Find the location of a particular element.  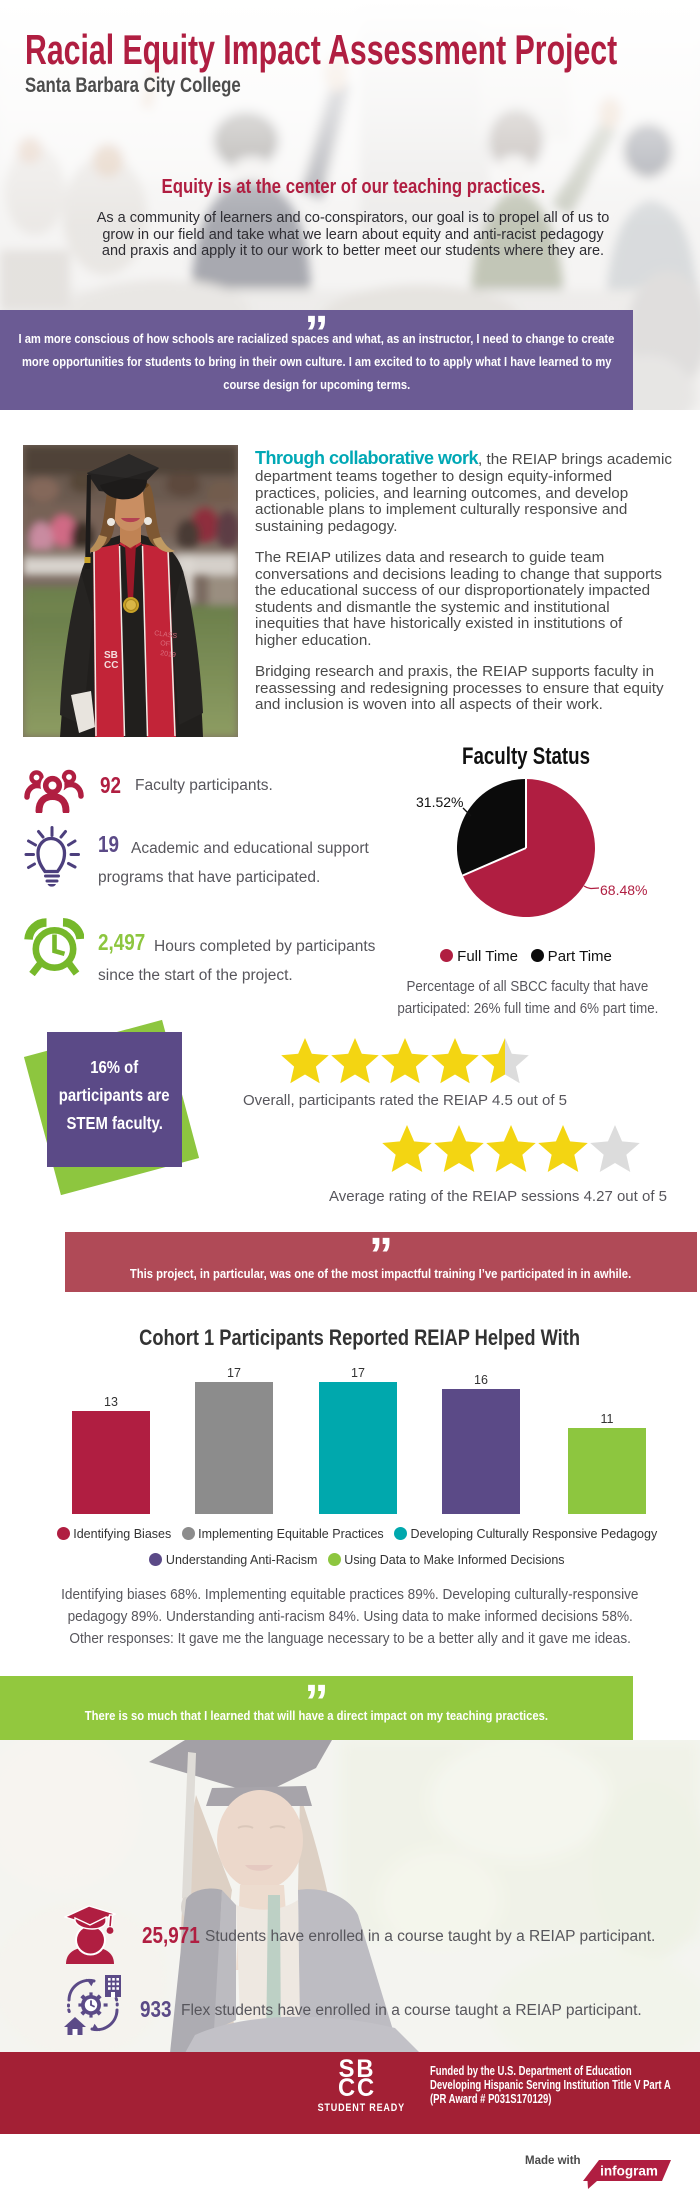

svg-text: 16 is located at coordinates (481, 1380).